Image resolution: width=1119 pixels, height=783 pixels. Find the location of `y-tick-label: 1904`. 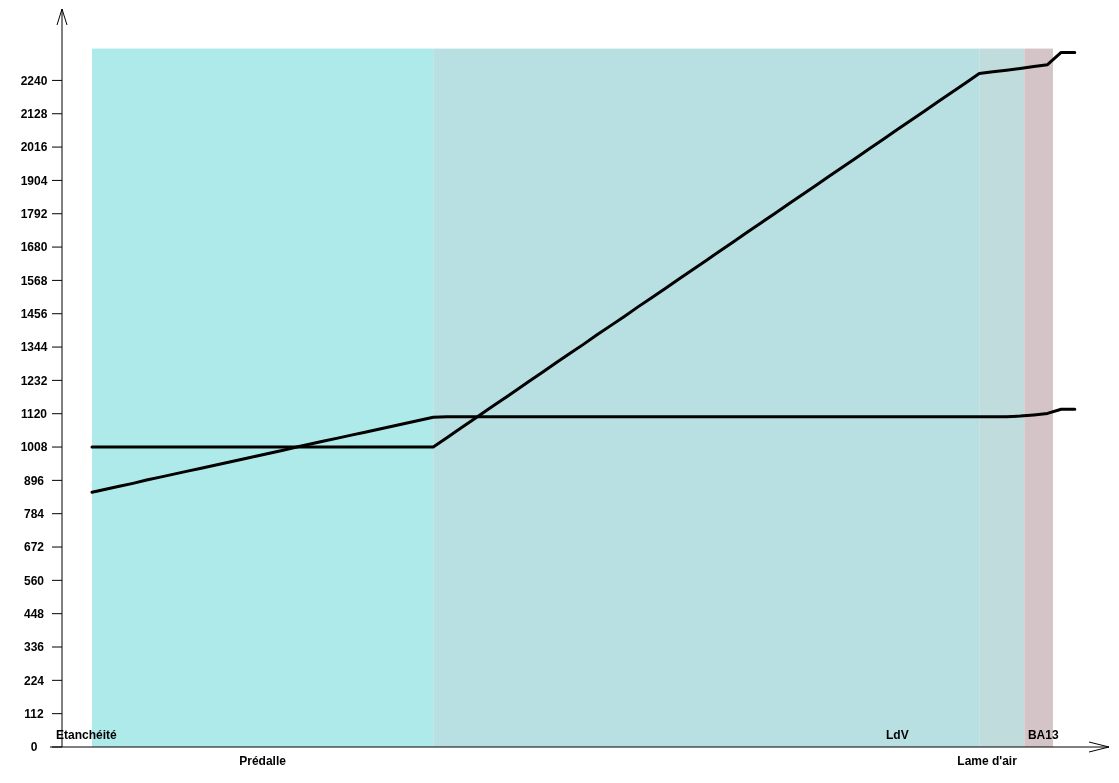

y-tick-label: 1904 is located at coordinates (34, 180).